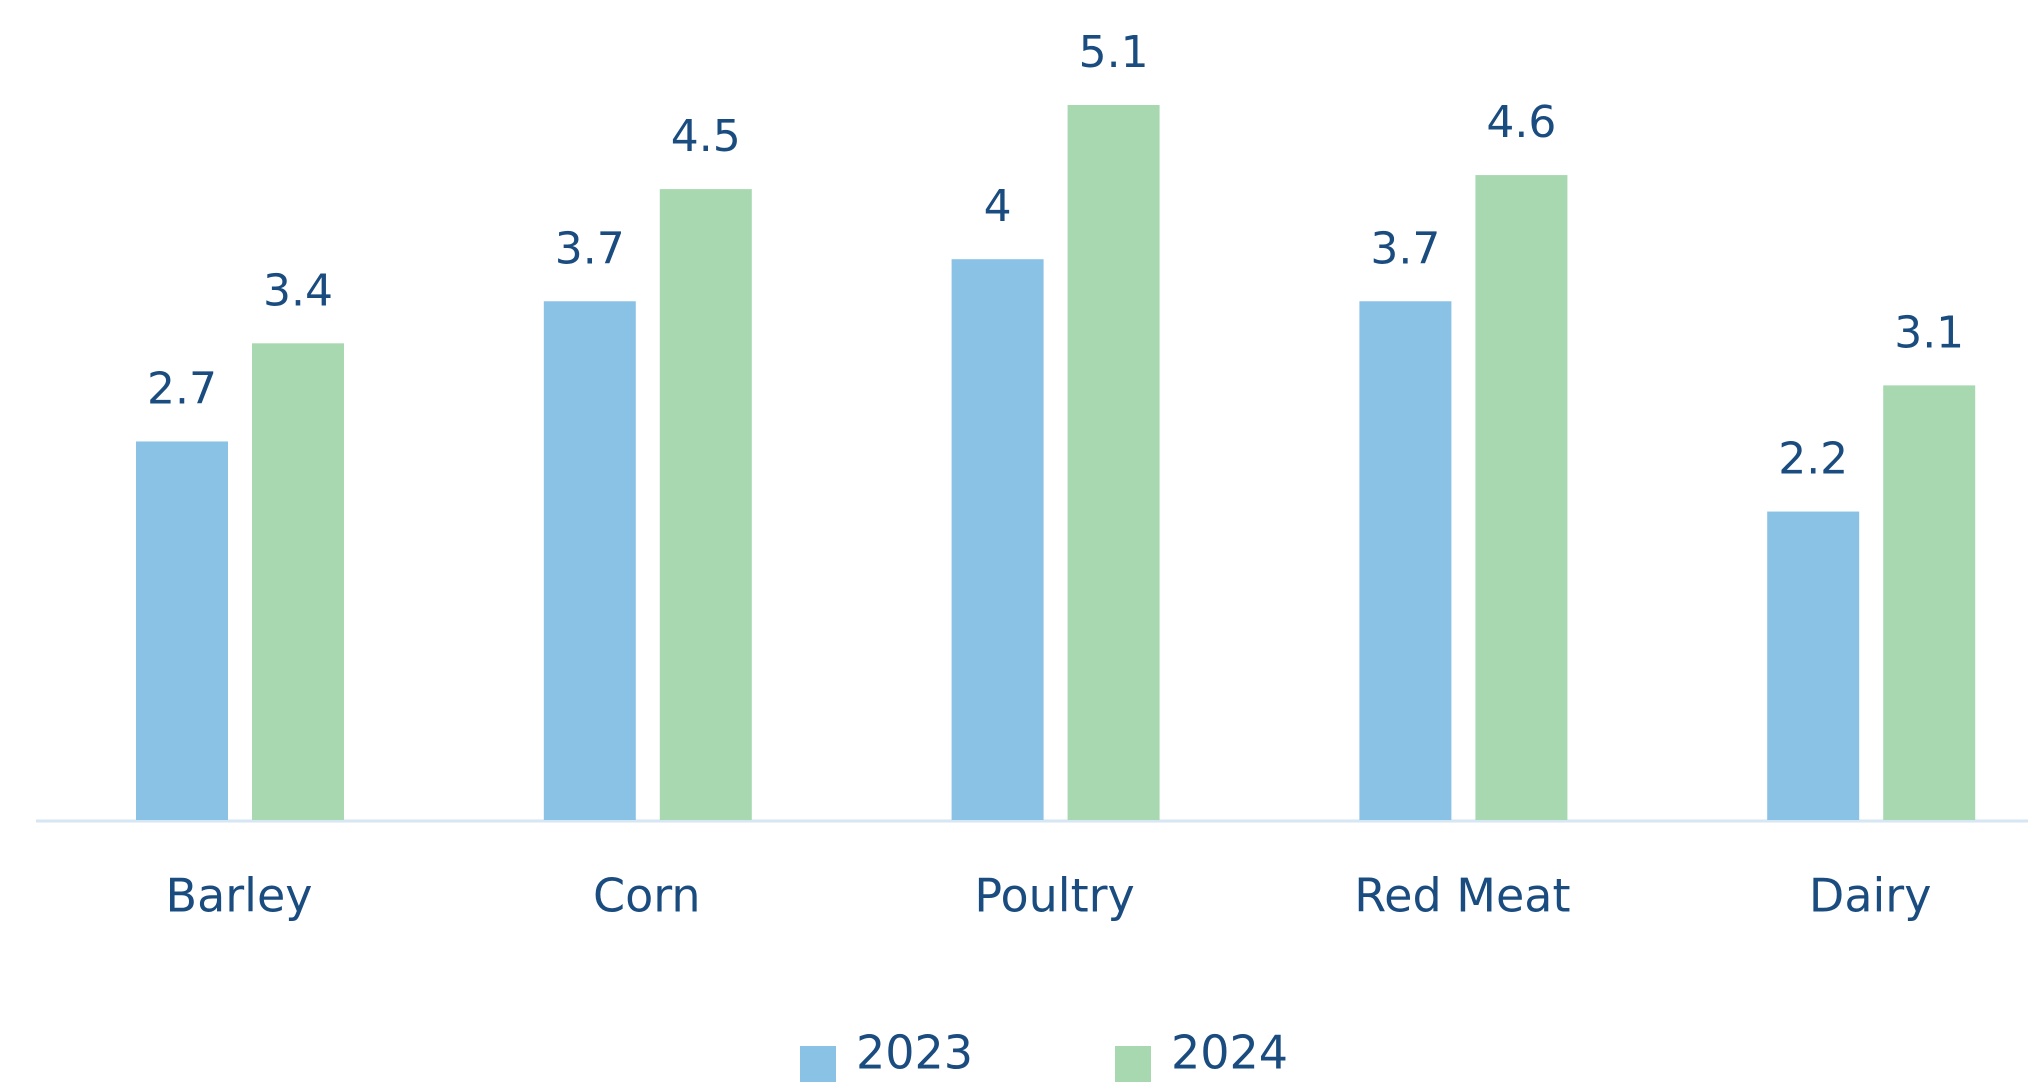 The image size is (2028, 1082). I want to click on value-label: 3.1, so click(1929, 332).